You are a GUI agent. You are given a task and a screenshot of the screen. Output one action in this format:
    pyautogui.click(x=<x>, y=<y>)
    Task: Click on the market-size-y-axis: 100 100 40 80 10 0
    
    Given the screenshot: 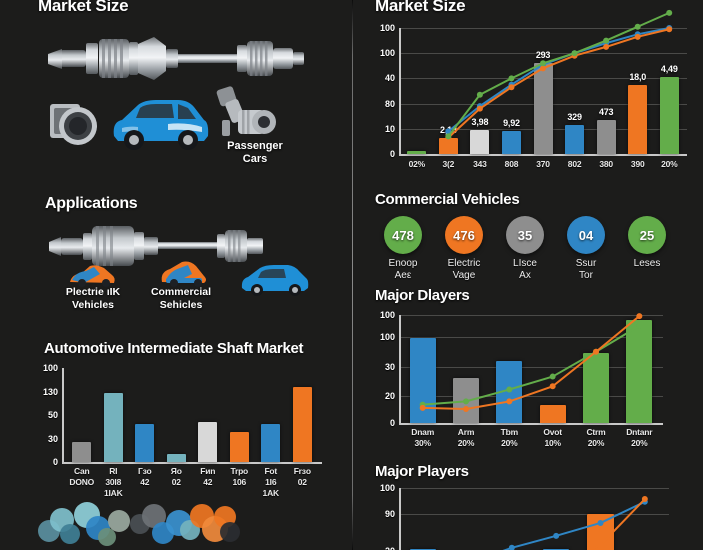 What is the action you would take?
    pyautogui.click(x=384, y=91)
    